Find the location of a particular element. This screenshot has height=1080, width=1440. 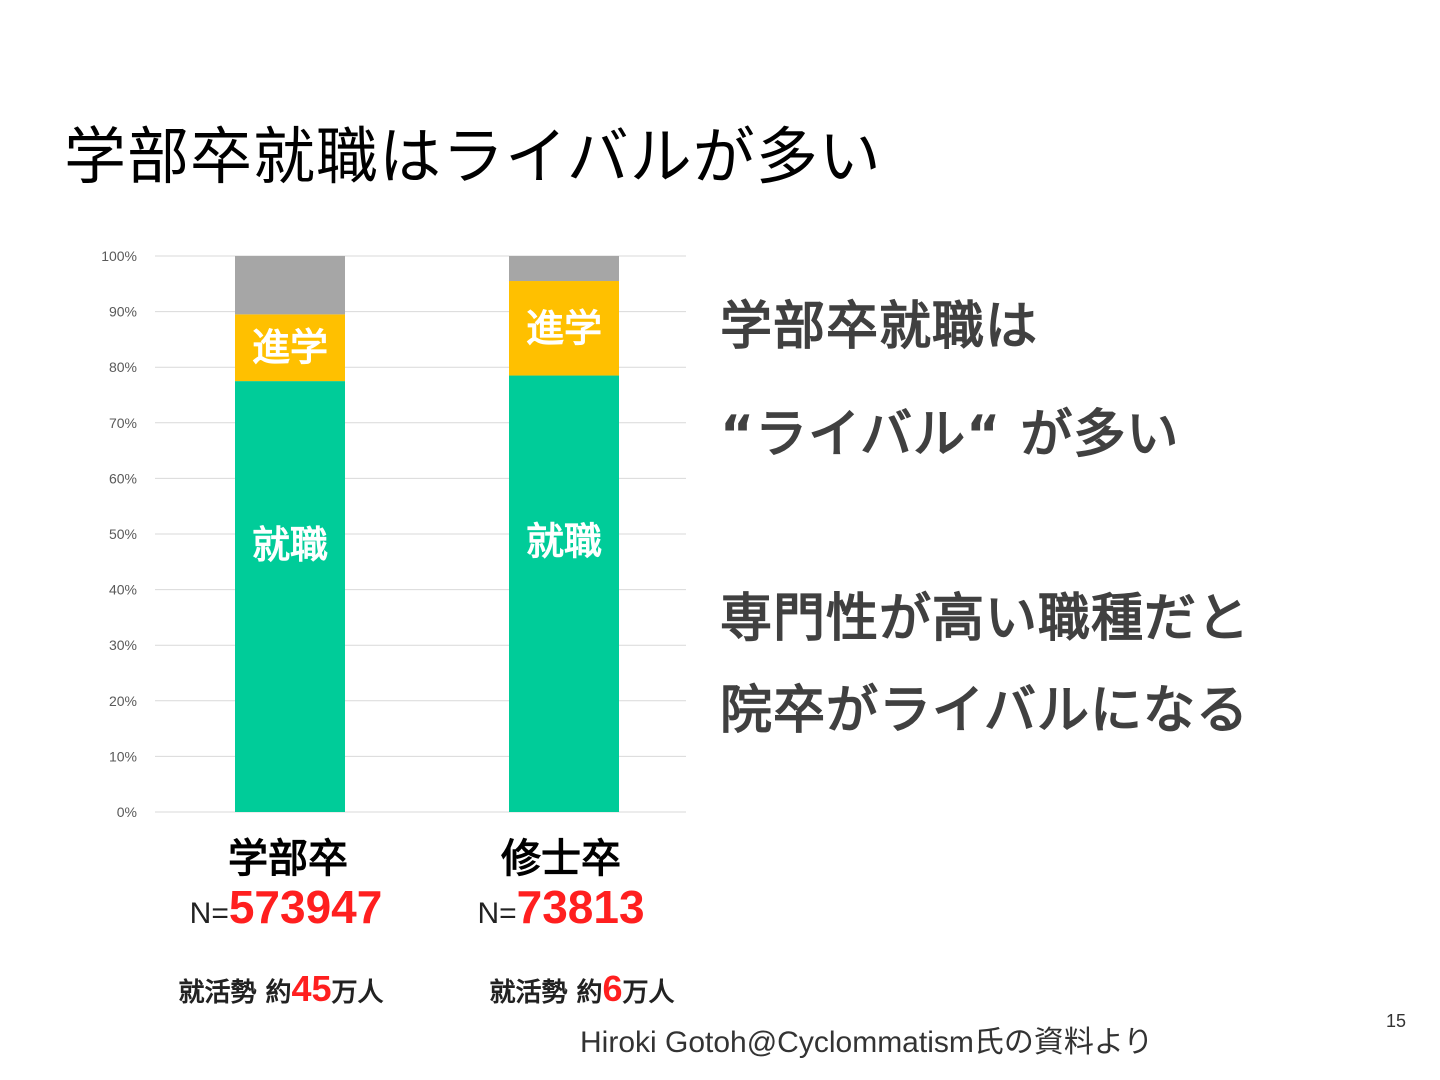

y-tick-label: 100% is located at coordinates (119, 256).